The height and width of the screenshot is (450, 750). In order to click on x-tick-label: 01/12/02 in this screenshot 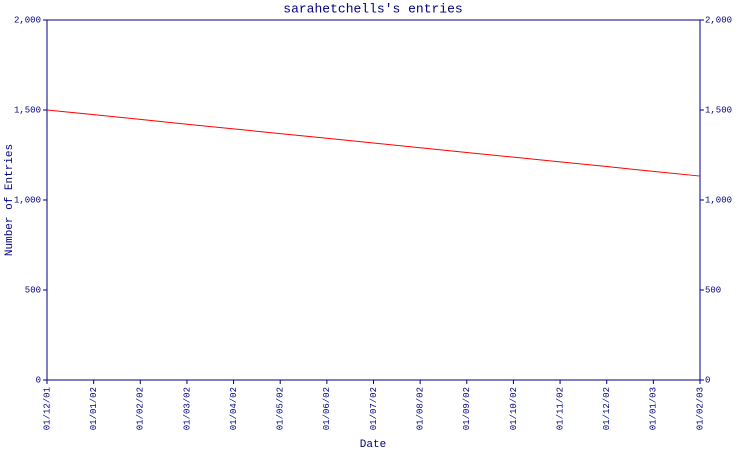, I will do `click(607, 408)`.